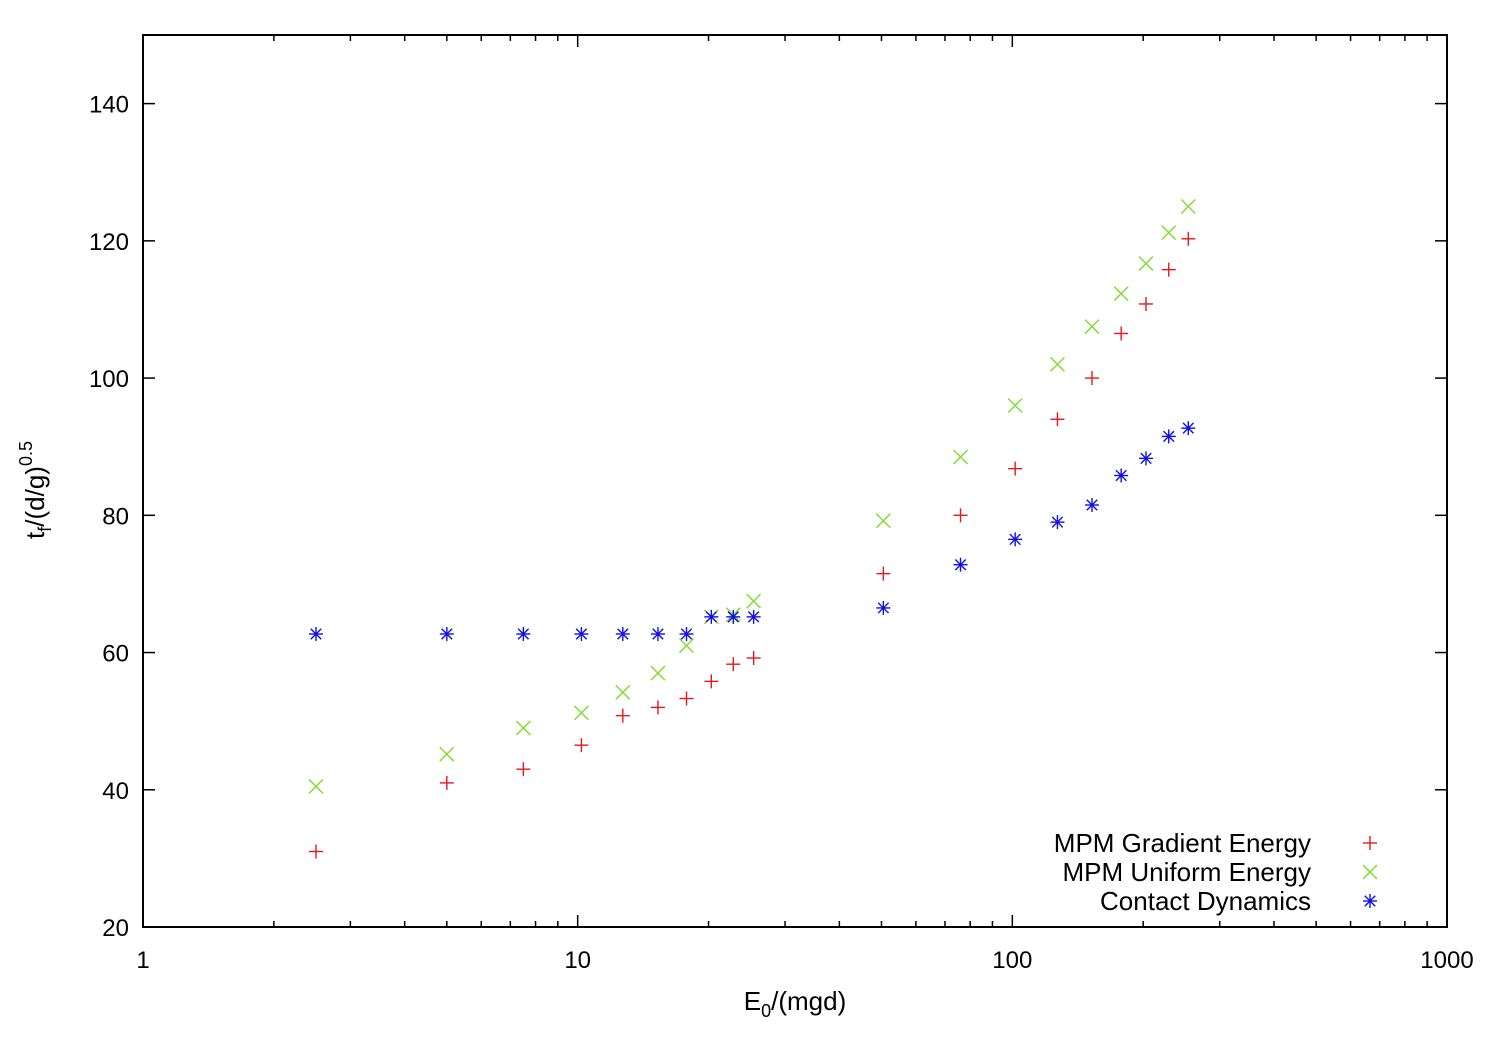  Describe the element at coordinates (45, 529) in the screenshot. I see `y-axis-label-subscript: f` at that location.